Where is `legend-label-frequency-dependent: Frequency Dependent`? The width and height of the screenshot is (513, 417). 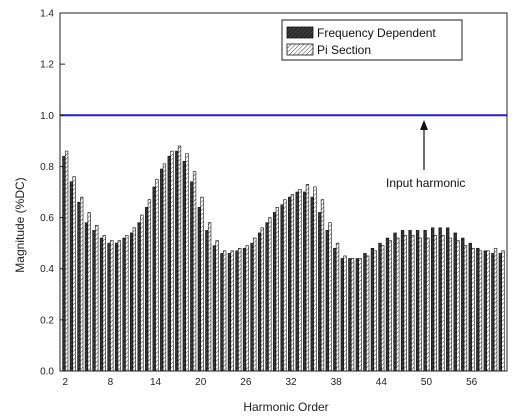 legend-label-frequency-dependent: Frequency Dependent is located at coordinates (376, 33).